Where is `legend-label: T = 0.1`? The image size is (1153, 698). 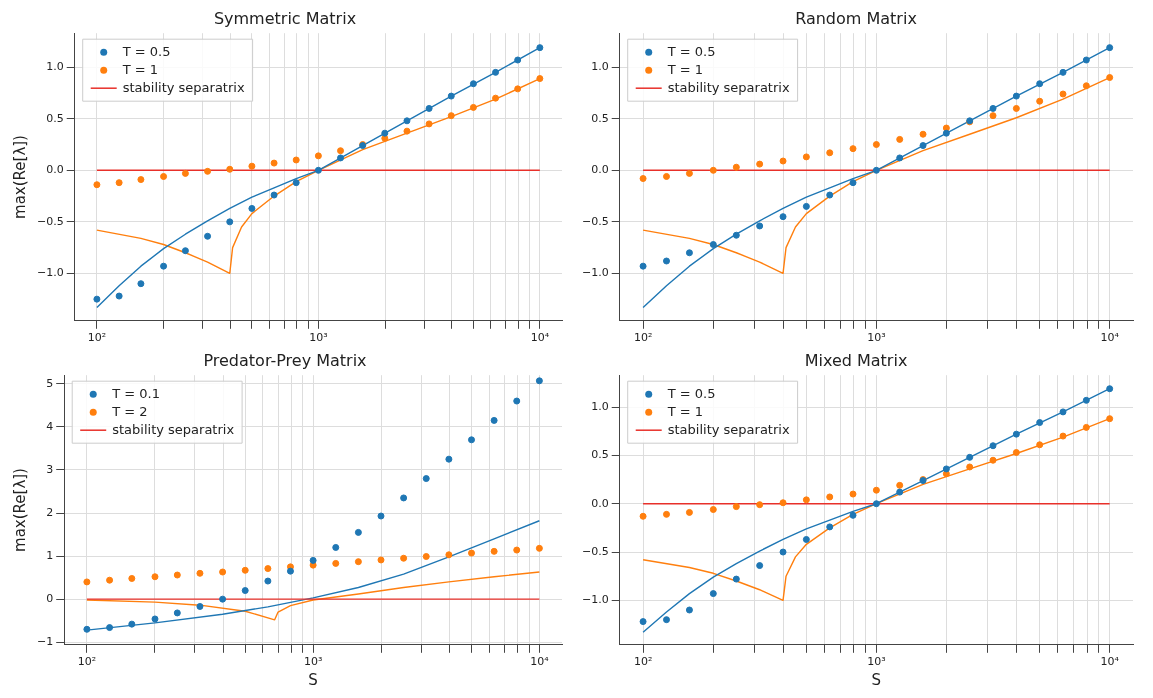 legend-label: T = 0.1 is located at coordinates (135, 393).